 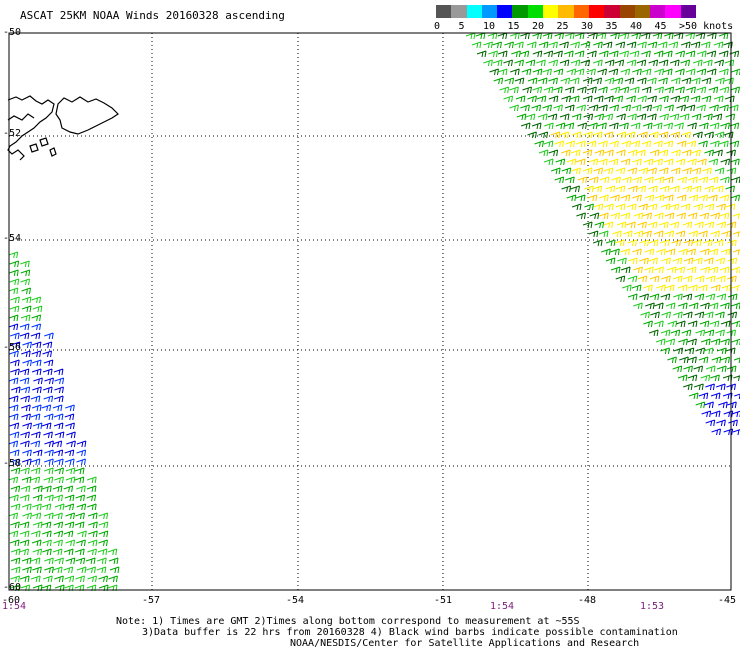 What do you see at coordinates (489, 26) in the screenshot?
I see `colorbar-label: 10` at bounding box center [489, 26].